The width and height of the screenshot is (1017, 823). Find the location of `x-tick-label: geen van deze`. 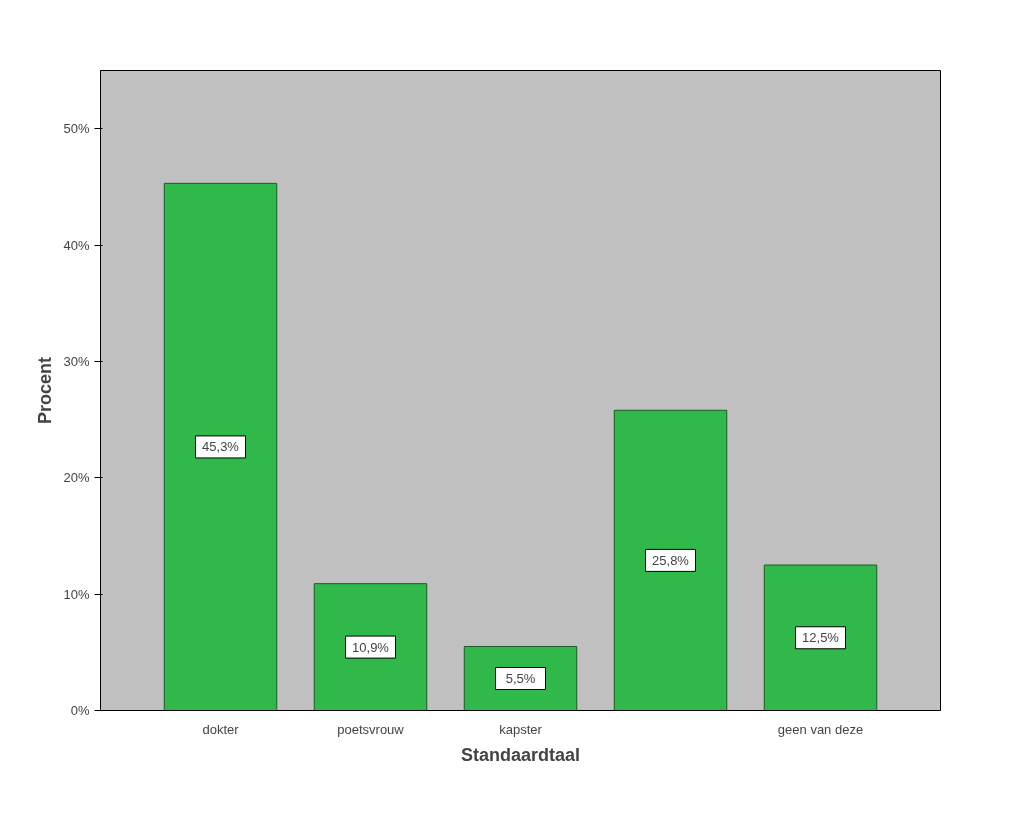

x-tick-label: geen van deze is located at coordinates (820, 729).